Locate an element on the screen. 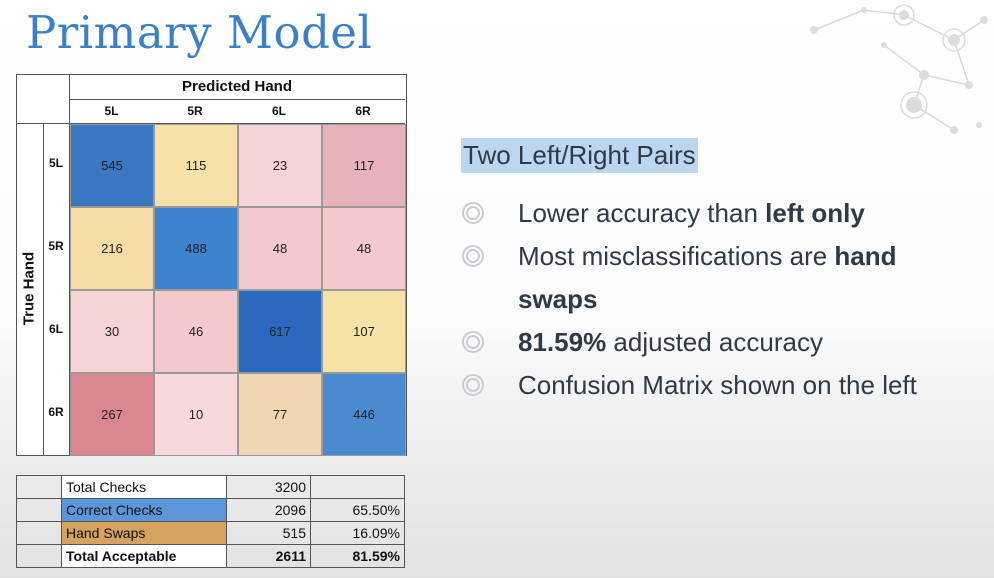 This screenshot has height=578, width=994. matrix-cell: 10 is located at coordinates (196, 414).